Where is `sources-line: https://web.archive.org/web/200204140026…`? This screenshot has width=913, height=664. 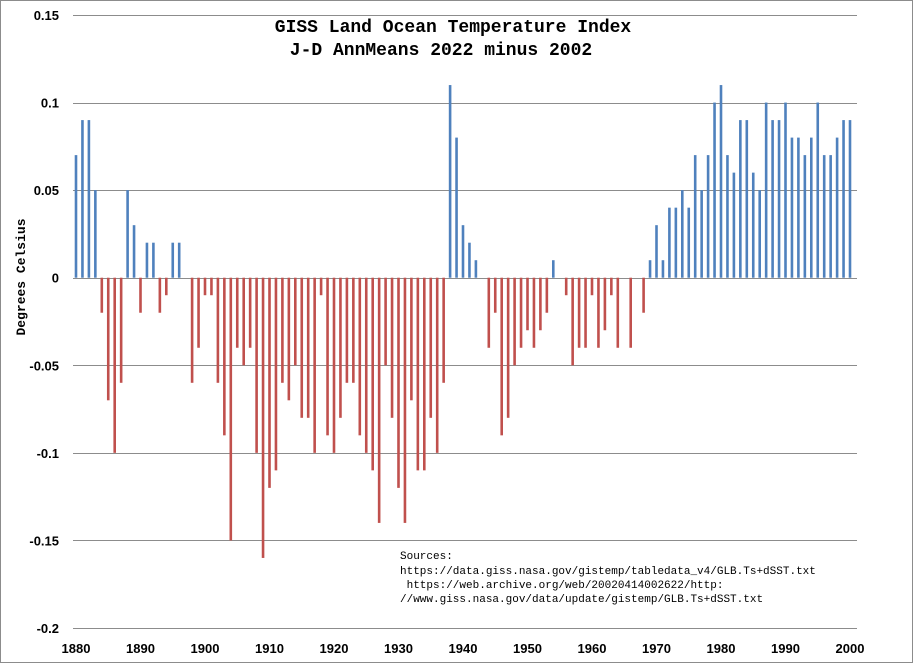 sources-line: https://web.archive.org/web/200204140026… is located at coordinates (561, 586).